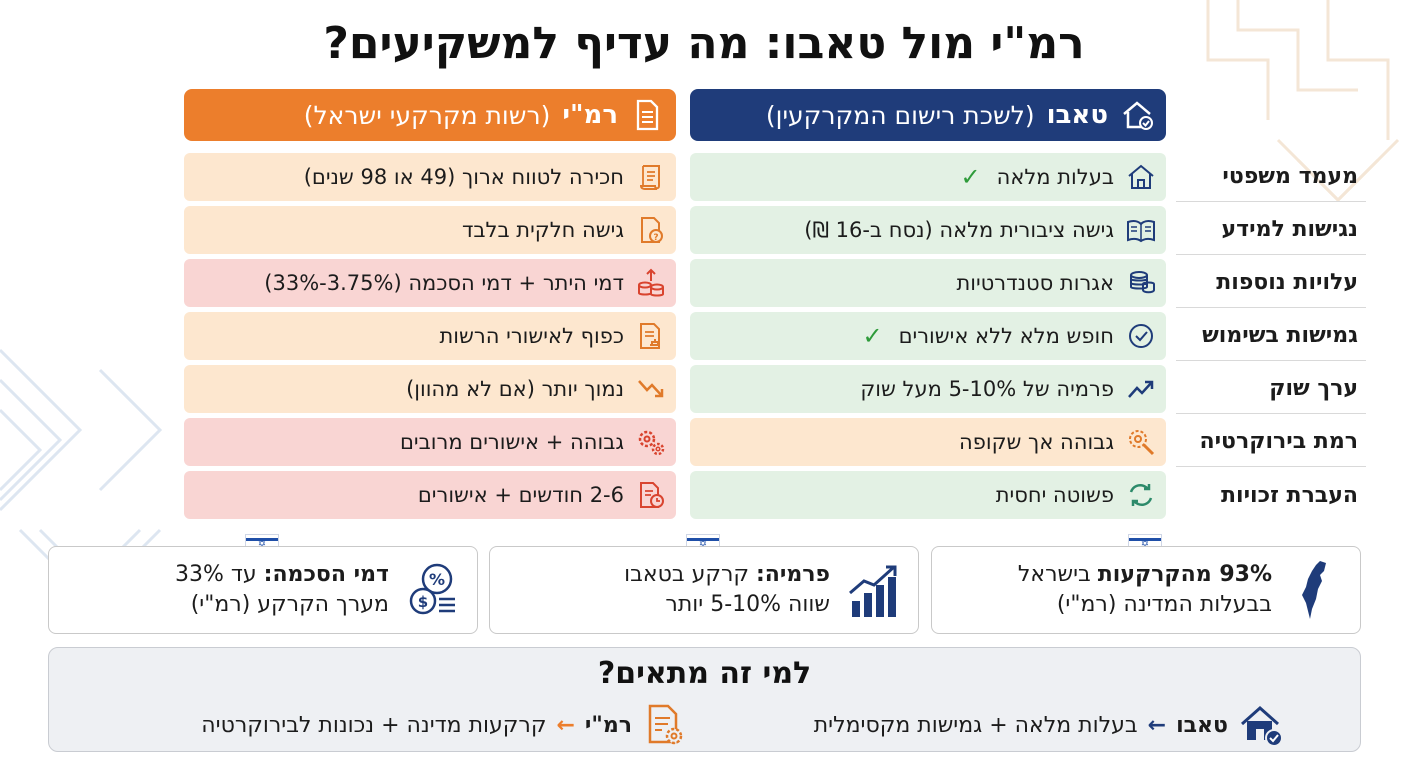 Image resolution: width=1408 pixels, height=768 pixels. I want to click on rmi-cell-text: חכירה לטווח ארוך (49 או 98 שנים), so click(463, 177).